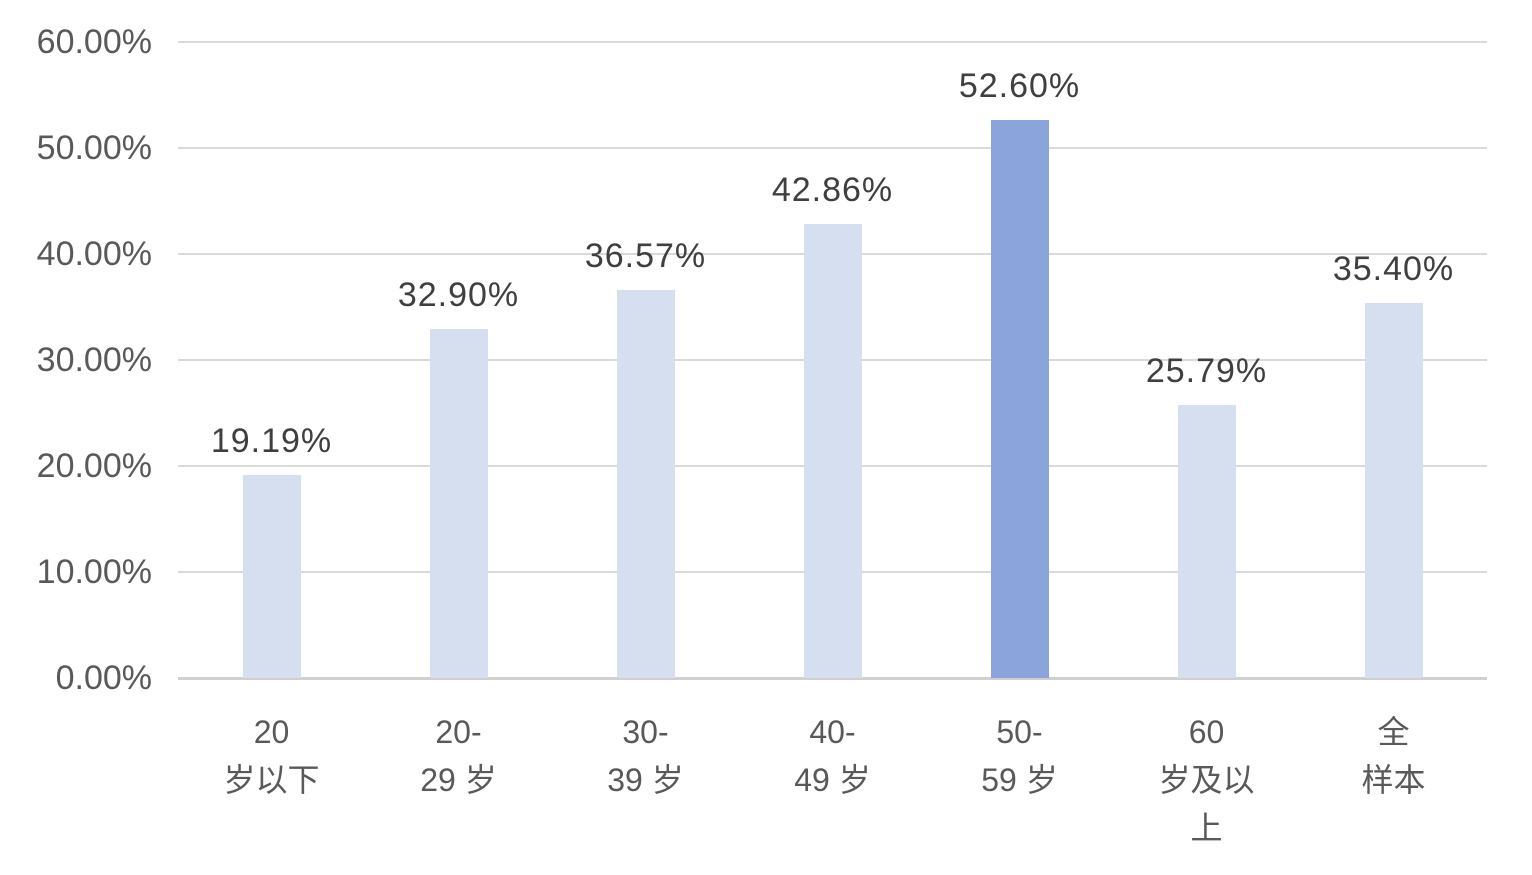  What do you see at coordinates (1393, 268) in the screenshot?
I see `data-label: 35.40%` at bounding box center [1393, 268].